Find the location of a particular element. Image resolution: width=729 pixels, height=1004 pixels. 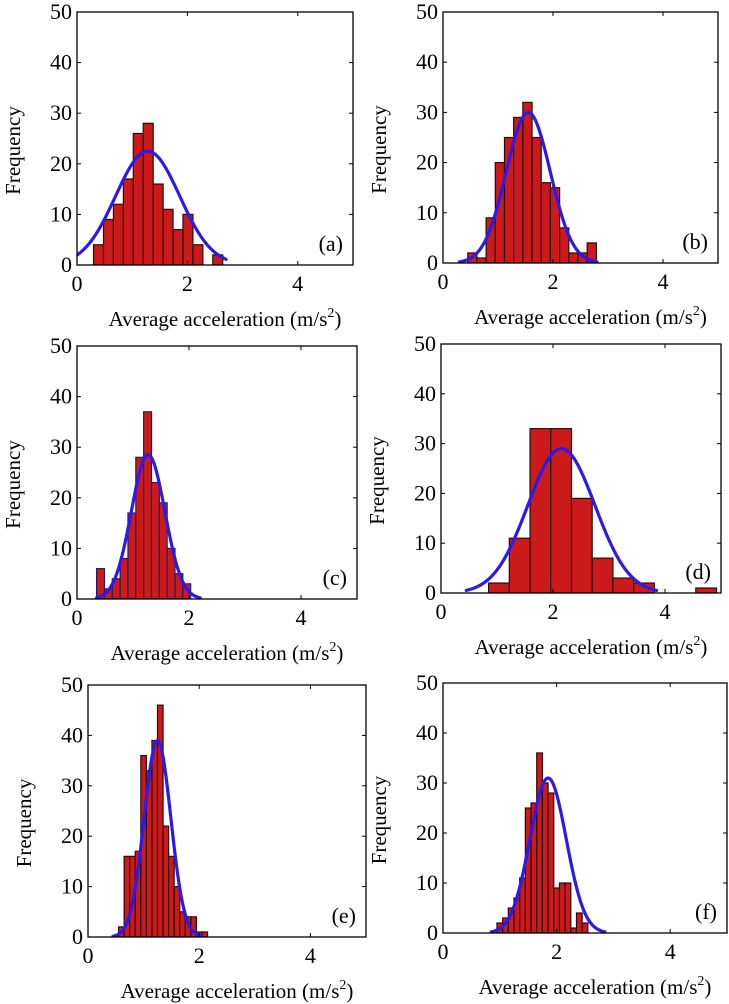

panel-label: (d) is located at coordinates (698, 571).